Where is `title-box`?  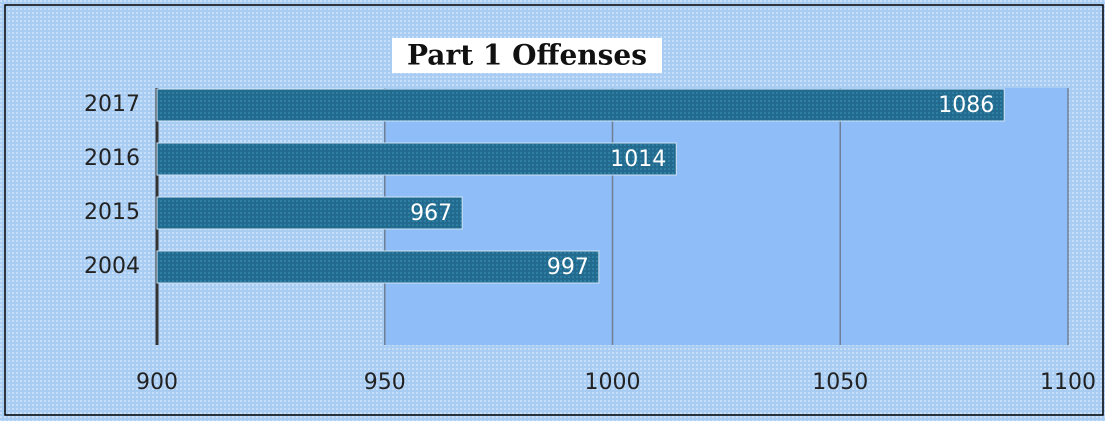 title-box is located at coordinates (527, 55).